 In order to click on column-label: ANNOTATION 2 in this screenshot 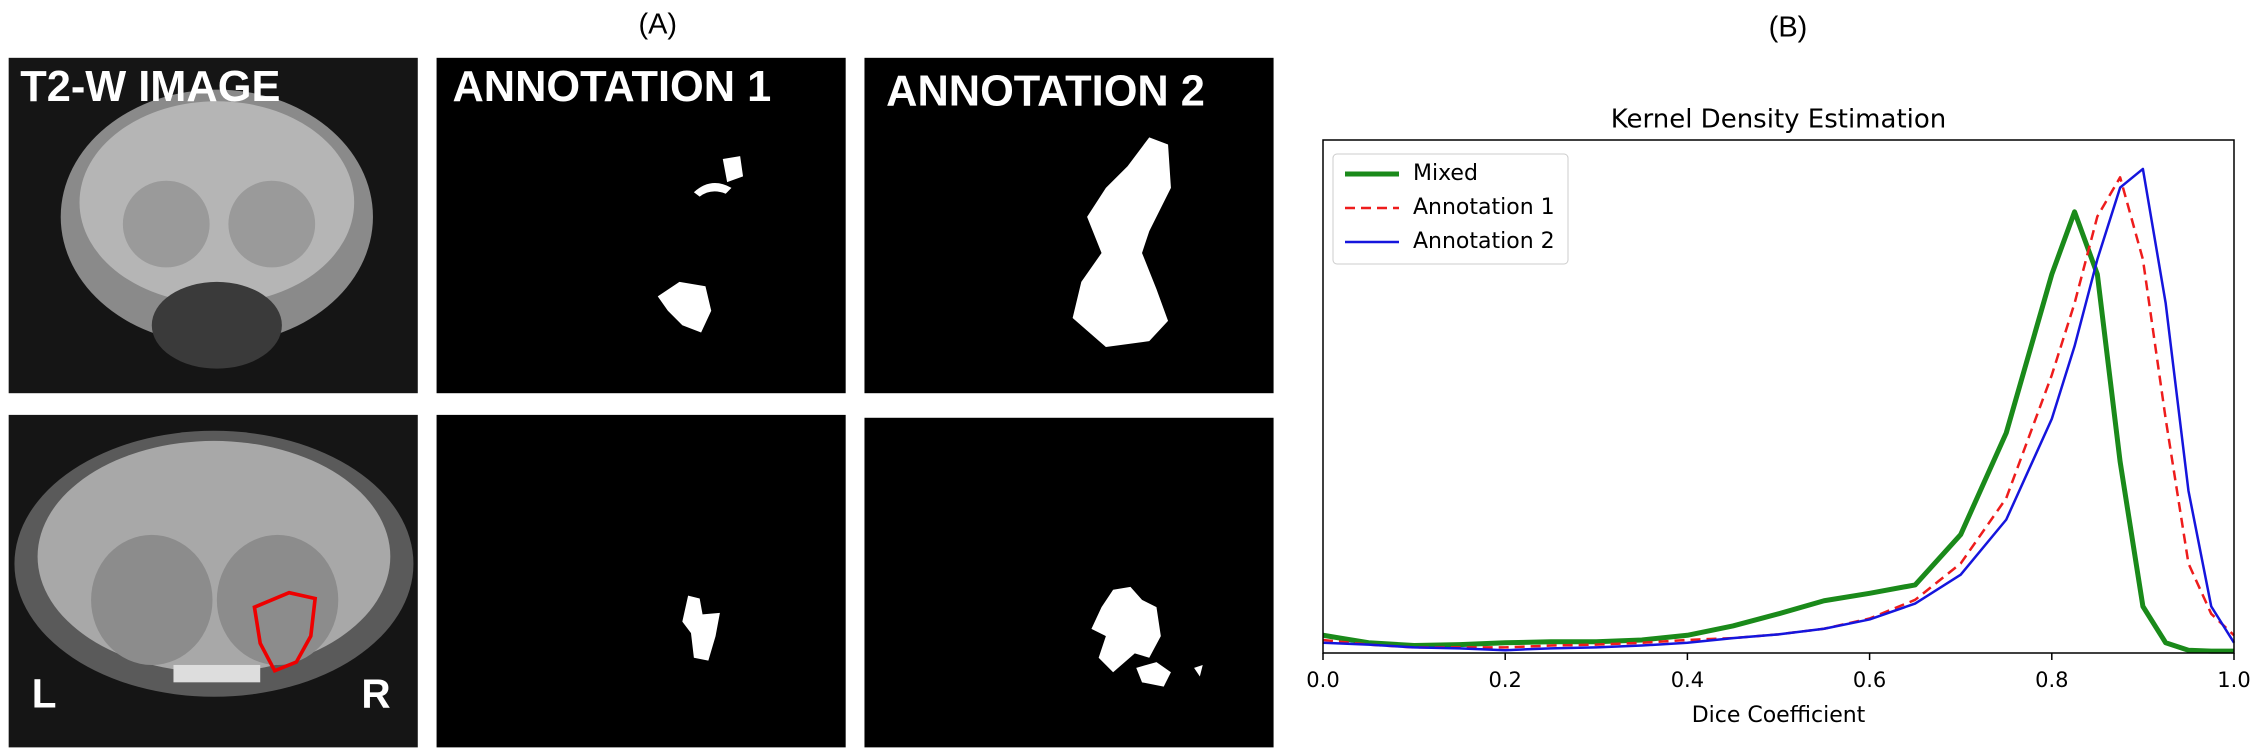, I will do `click(1045, 91)`.